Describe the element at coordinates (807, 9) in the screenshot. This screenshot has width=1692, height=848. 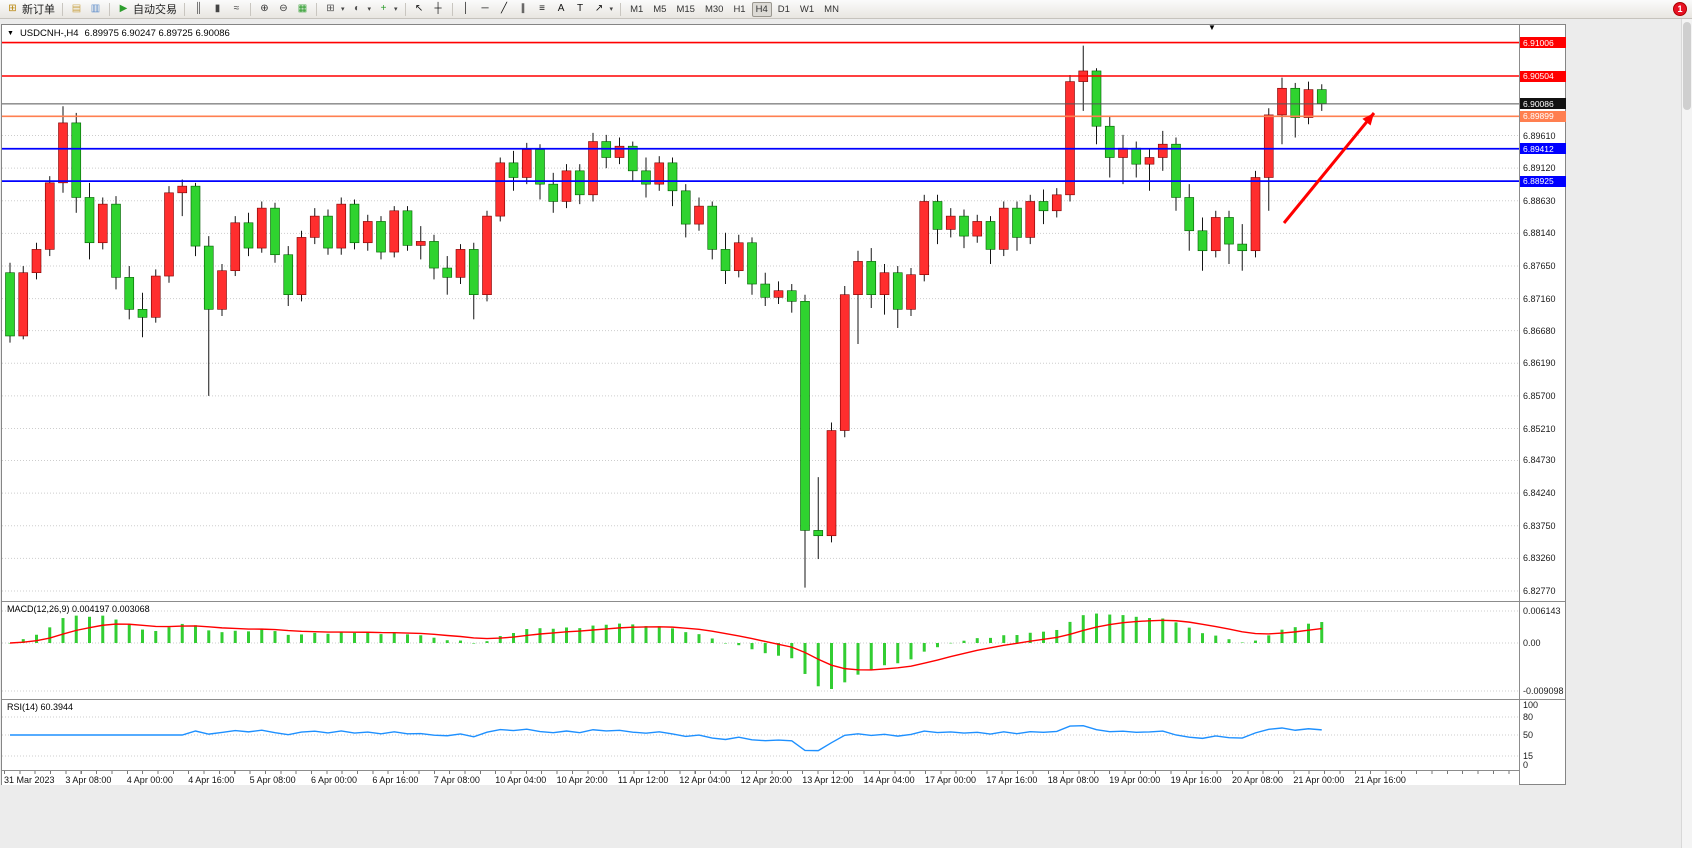
I see `timeframe-w1-button: W1` at that location.